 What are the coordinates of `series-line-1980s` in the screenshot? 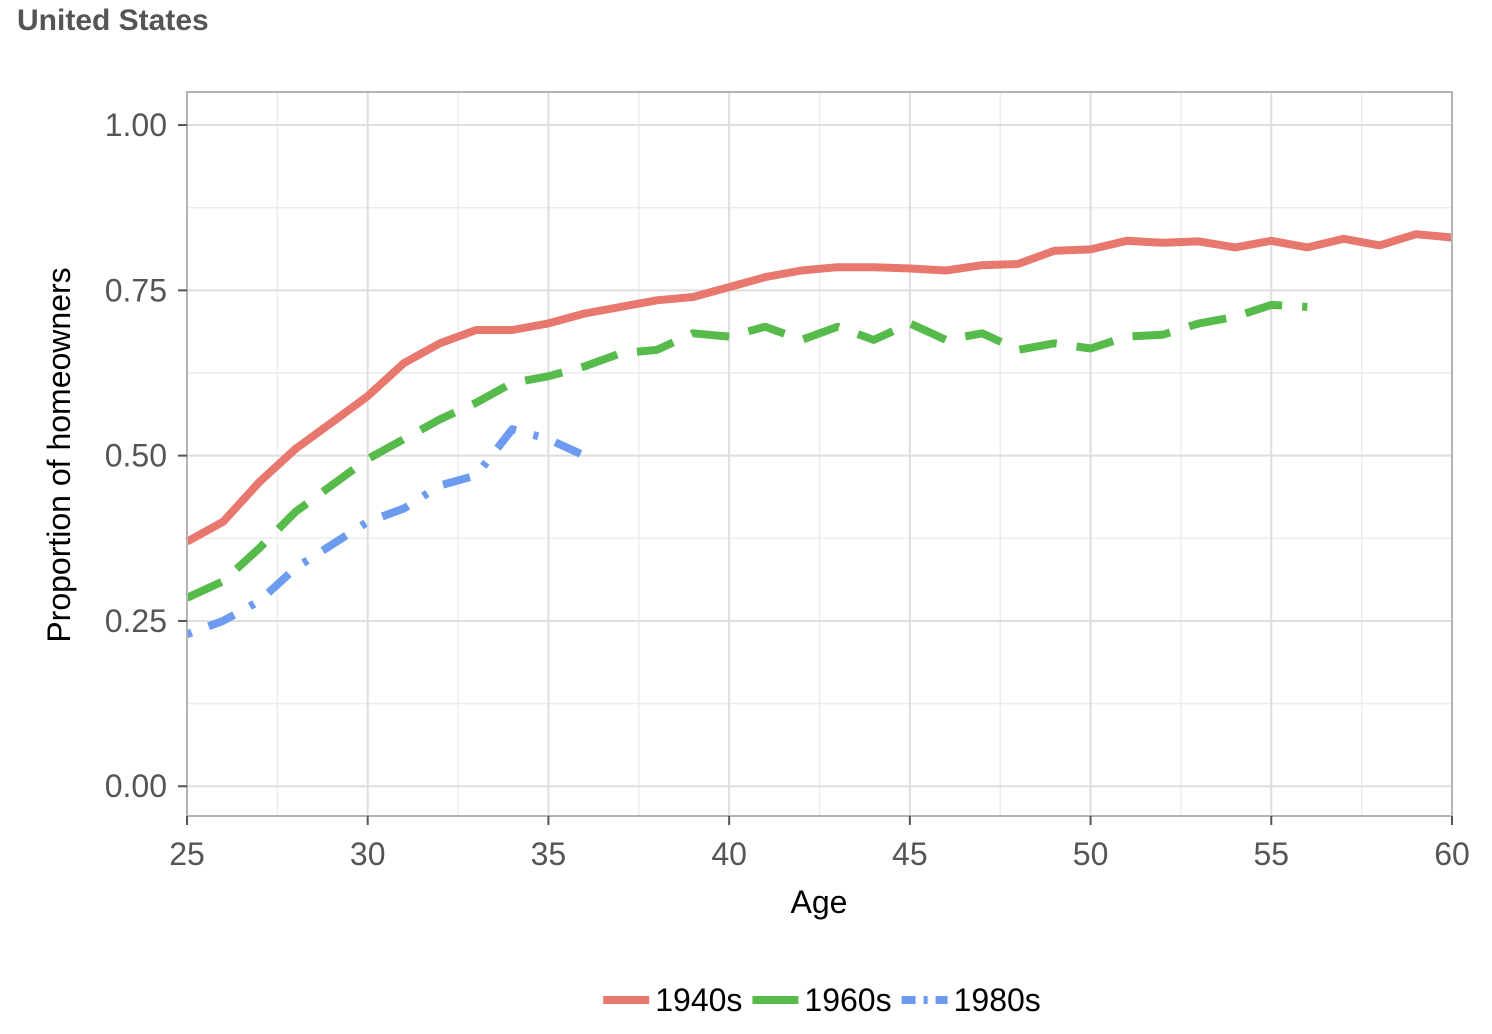 It's located at (386, 531).